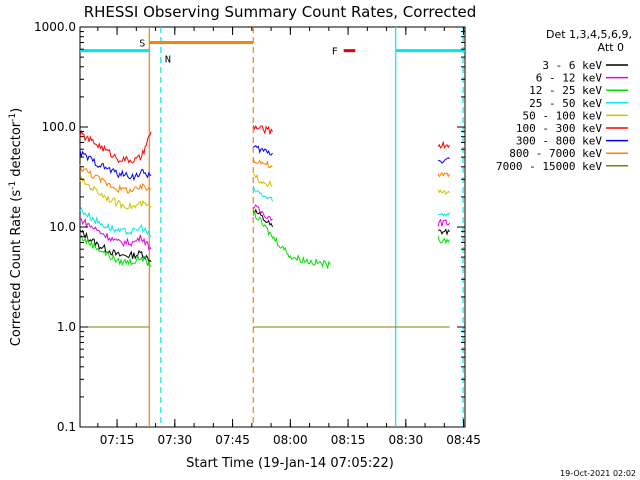 This screenshot has width=640, height=480. What do you see at coordinates (572, 65) in the screenshot?
I see `legend-entry-label: 3 - 6 keV` at bounding box center [572, 65].